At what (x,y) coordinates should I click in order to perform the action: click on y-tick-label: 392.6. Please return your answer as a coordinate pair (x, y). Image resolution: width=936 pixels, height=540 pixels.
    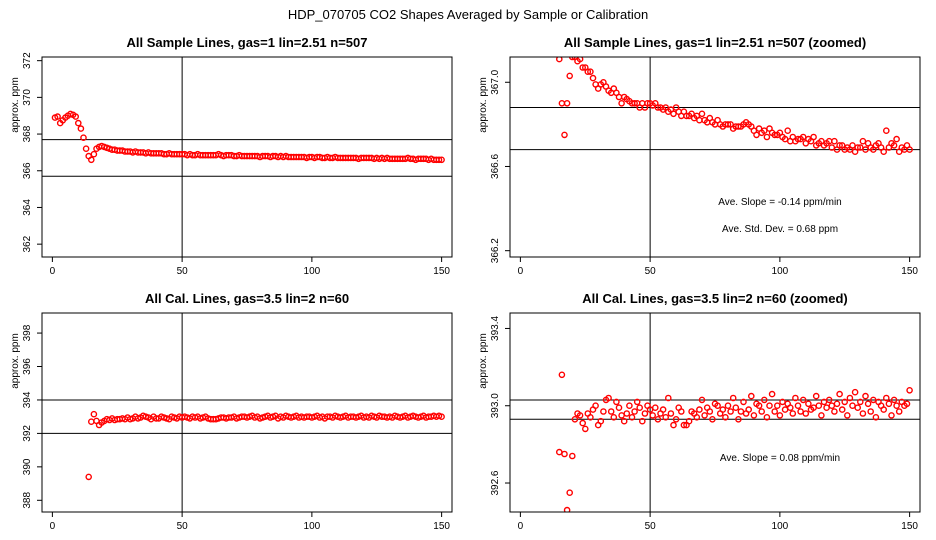
    Looking at the image, I should click on (495, 482).